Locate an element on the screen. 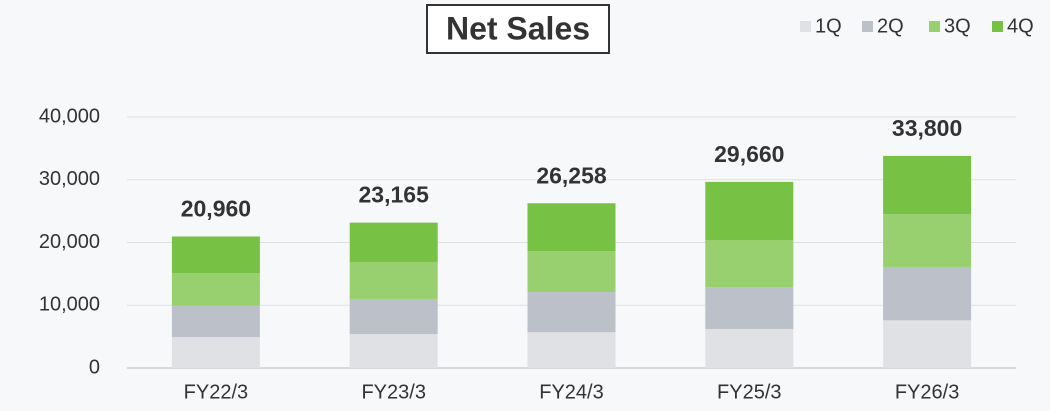 The width and height of the screenshot is (1050, 411). x-tick-label: FY26/3 is located at coordinates (927, 392).